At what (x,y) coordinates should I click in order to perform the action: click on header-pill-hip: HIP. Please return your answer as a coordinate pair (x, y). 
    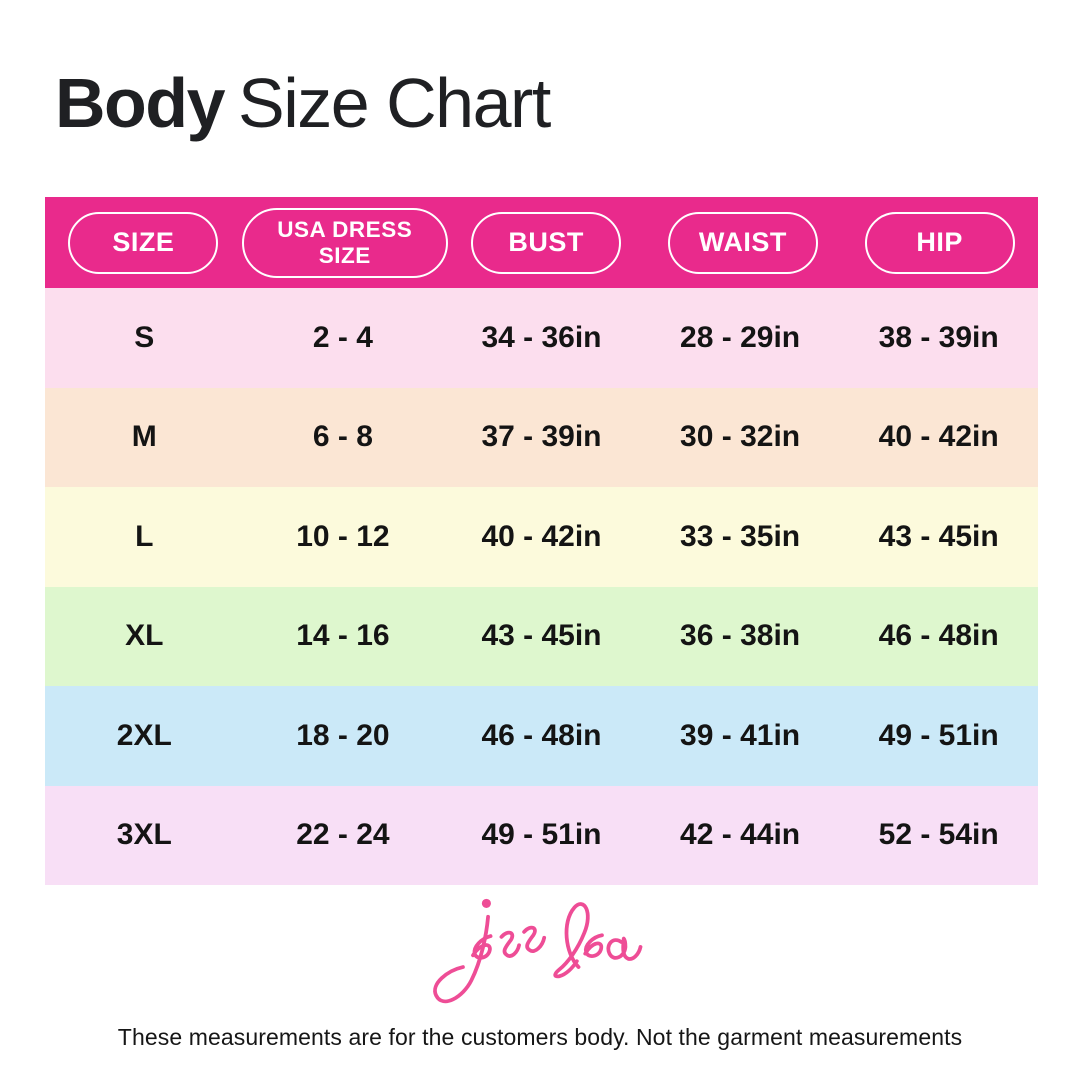
    Looking at the image, I should click on (939, 242).